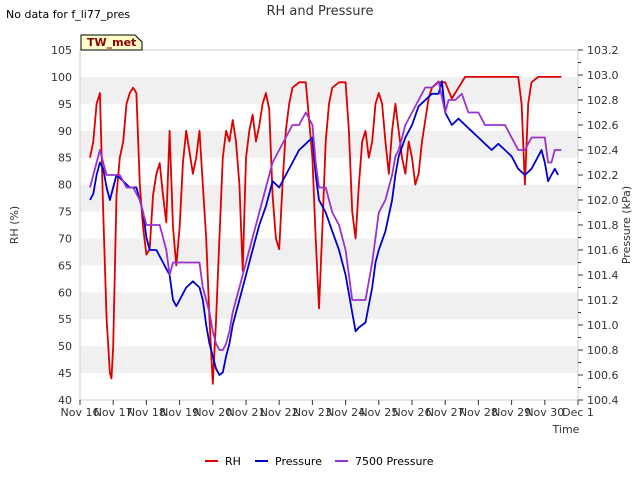 The image size is (640, 484). I want to click on y-left-tick-label: 55, so click(65, 319).